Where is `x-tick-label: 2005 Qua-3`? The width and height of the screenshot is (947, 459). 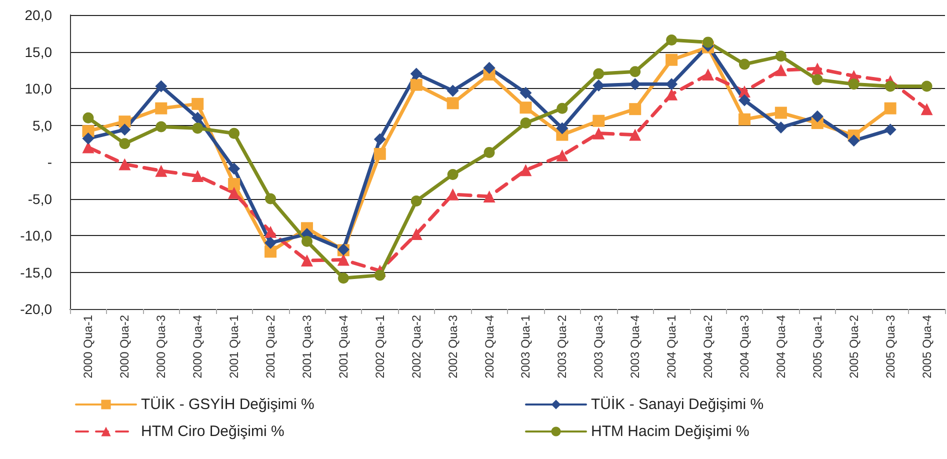
x-tick-label: 2005 Qua-3 is located at coordinates (890, 346).